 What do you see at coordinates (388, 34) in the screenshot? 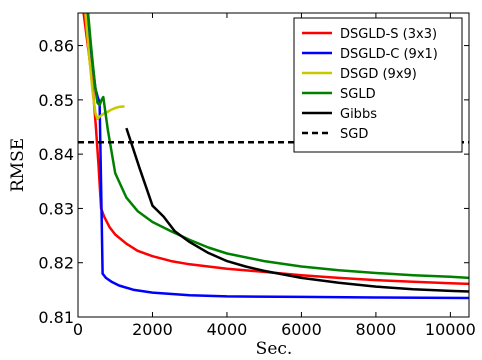
I see `legend-label-dsgld-s-3x3: DSGLD-S (3x3)` at bounding box center [388, 34].